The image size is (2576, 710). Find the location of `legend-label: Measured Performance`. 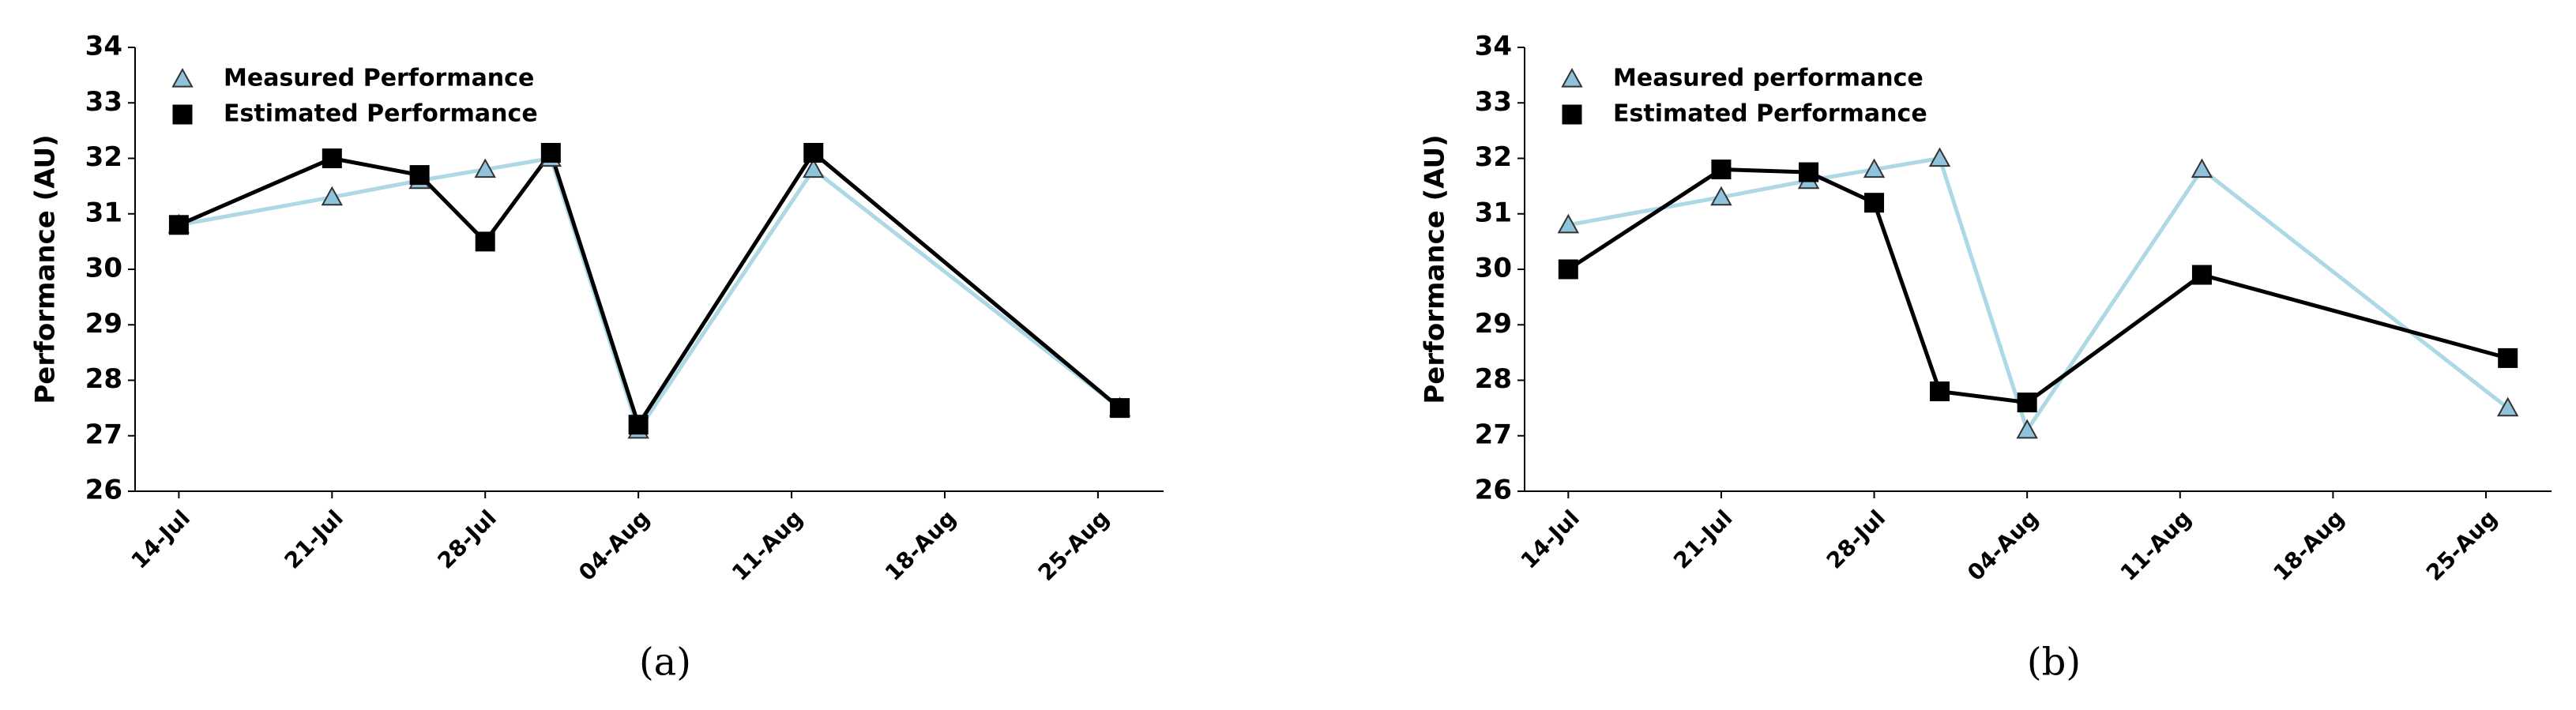

legend-label: Measured Performance is located at coordinates (379, 78).